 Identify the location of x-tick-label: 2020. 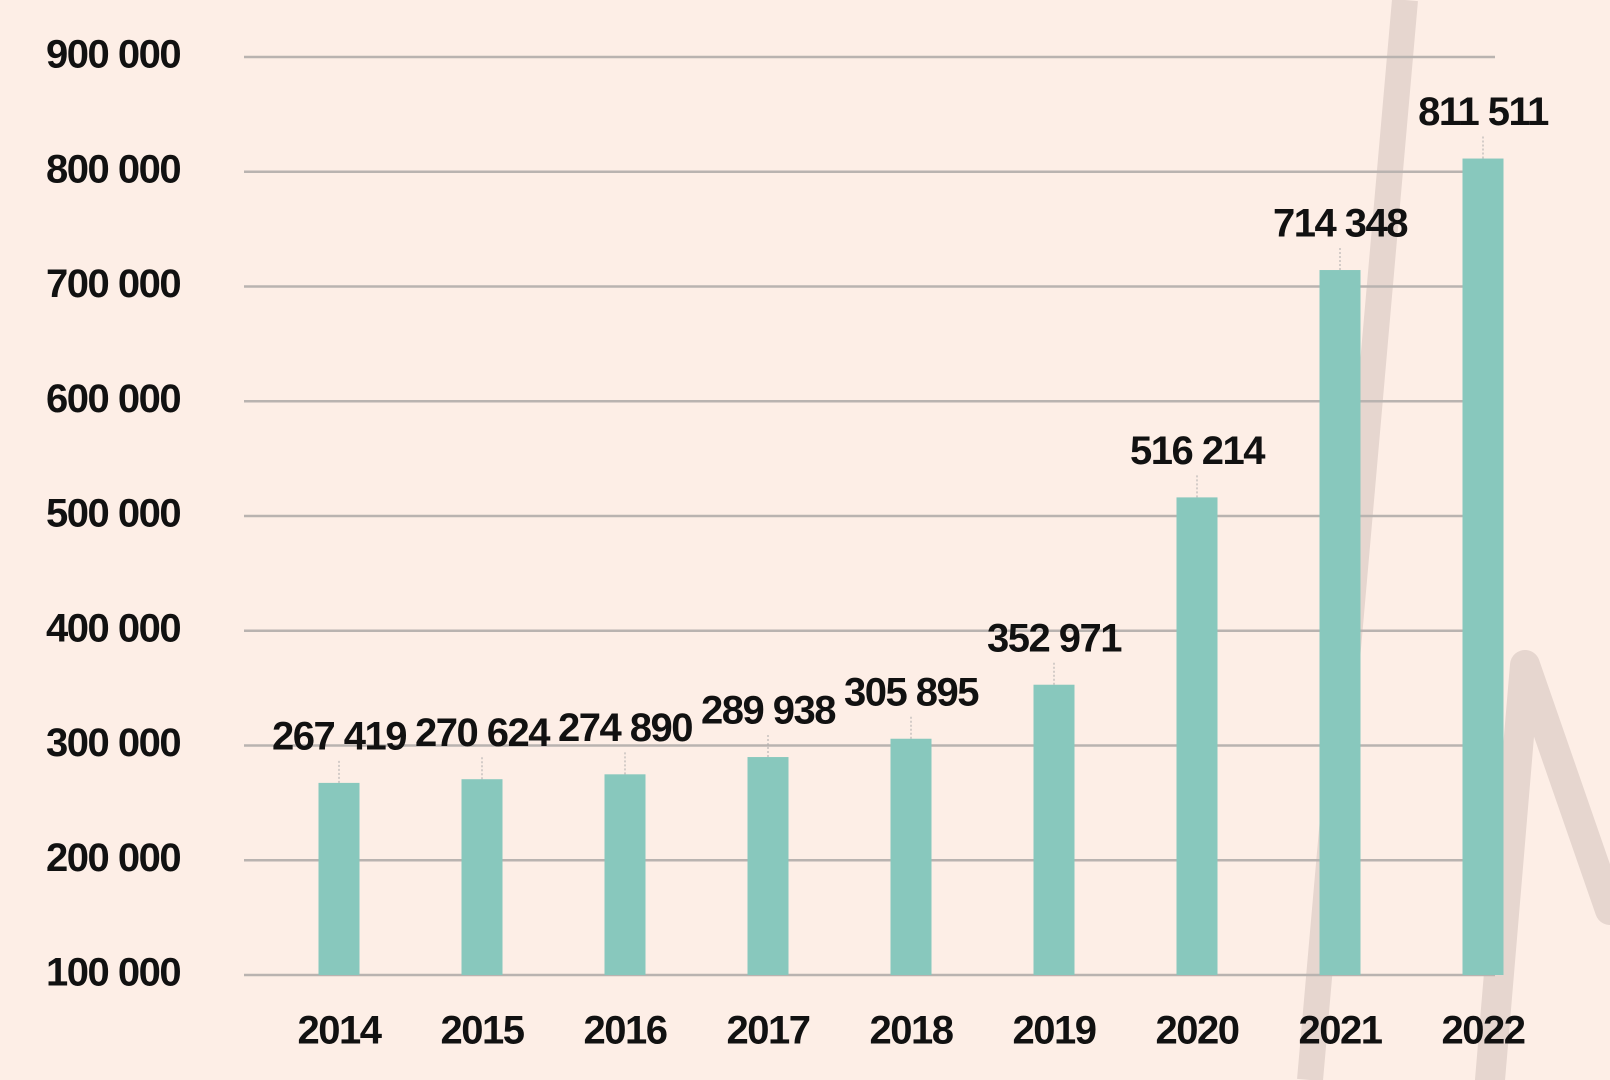
(1197, 1031).